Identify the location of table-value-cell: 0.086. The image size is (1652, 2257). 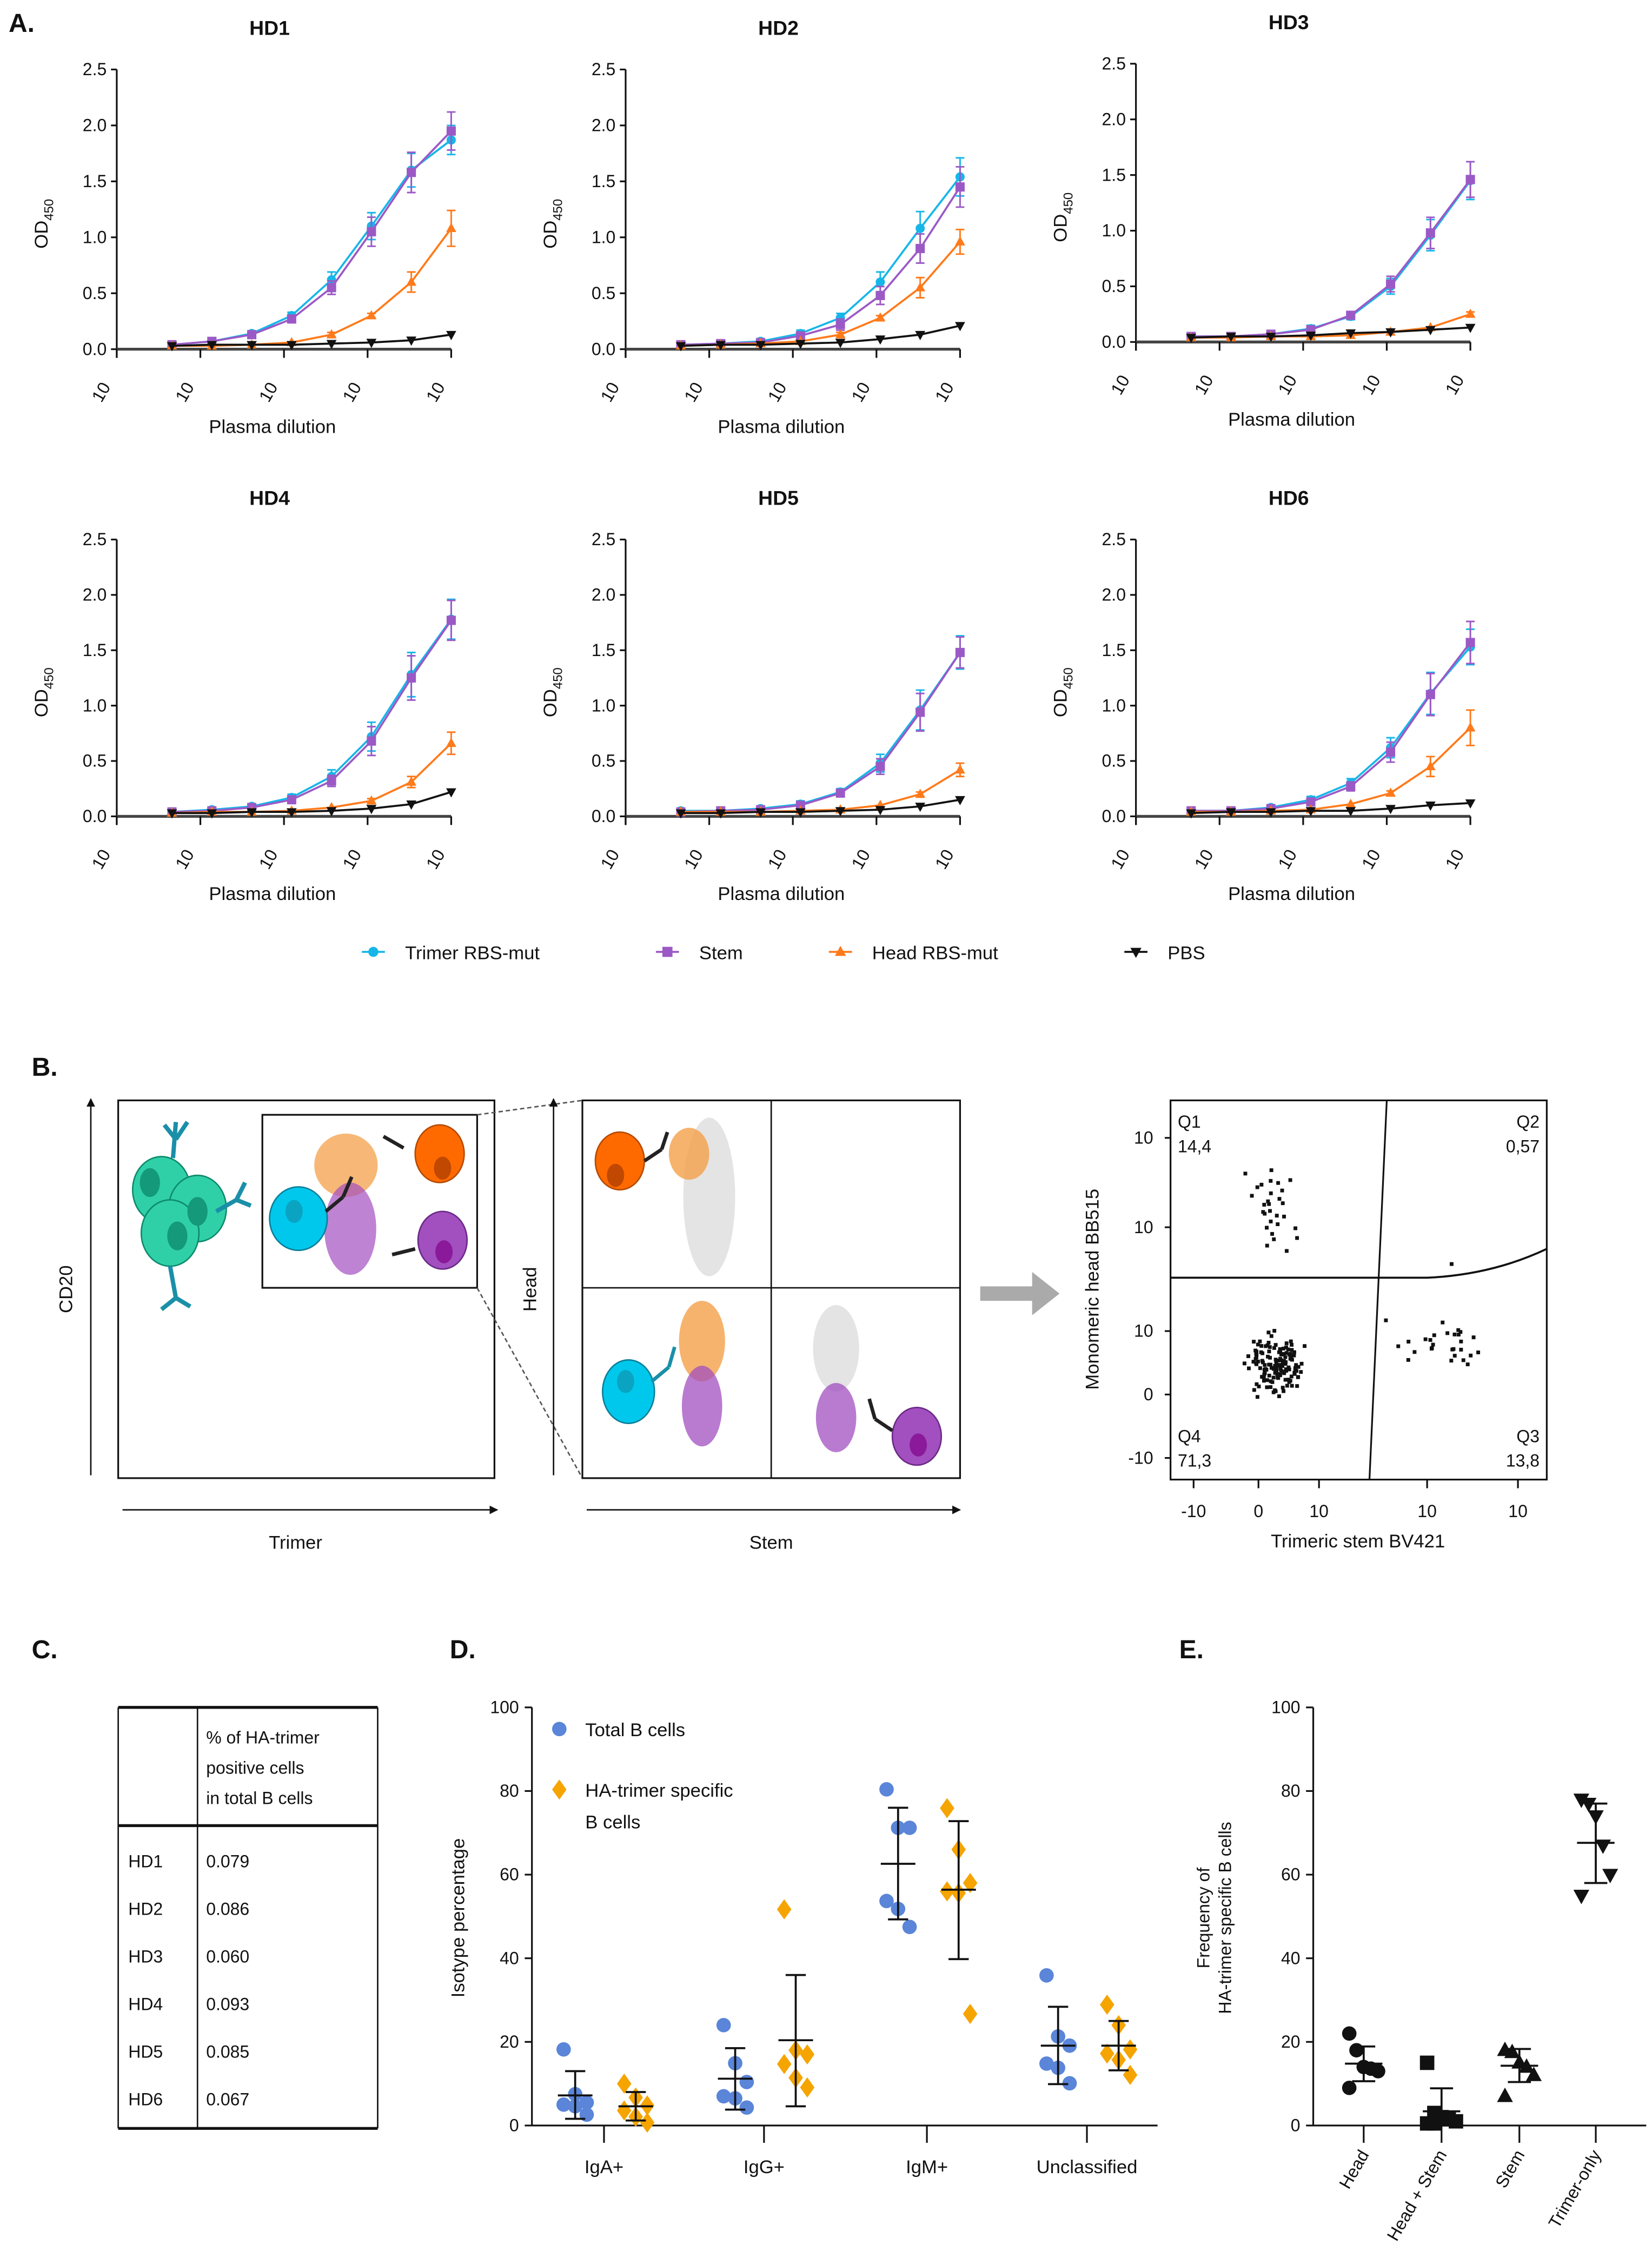
(227, 1909).